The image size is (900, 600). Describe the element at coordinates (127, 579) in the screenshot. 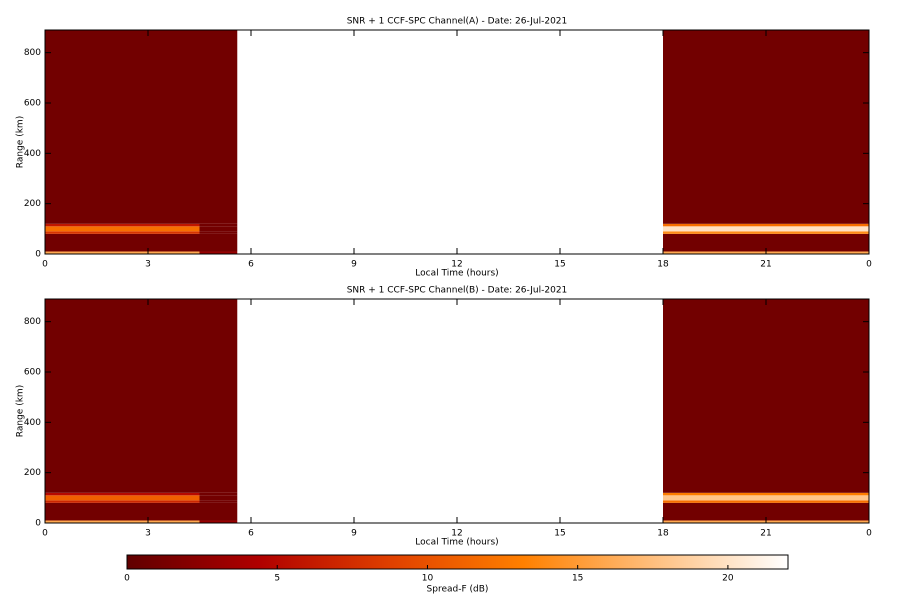

I see `colorbar-tick-label: 0` at that location.